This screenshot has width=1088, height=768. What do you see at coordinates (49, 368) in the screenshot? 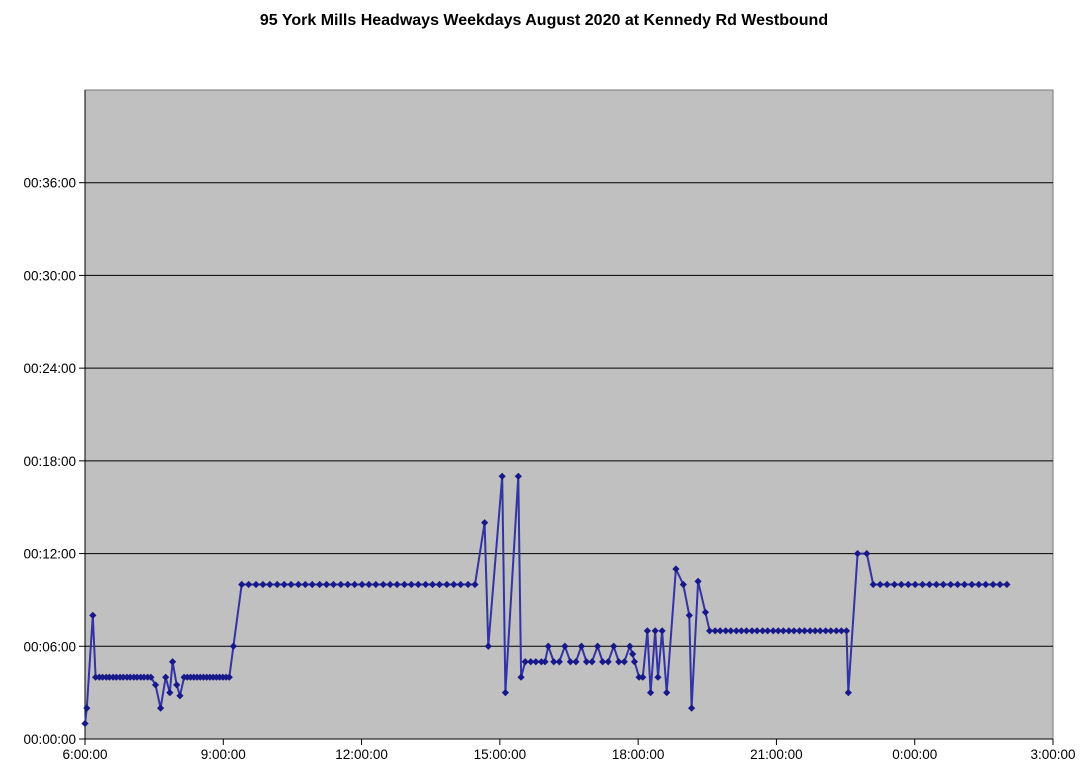
I see `y-axis-tick-label: 00:24:00` at bounding box center [49, 368].